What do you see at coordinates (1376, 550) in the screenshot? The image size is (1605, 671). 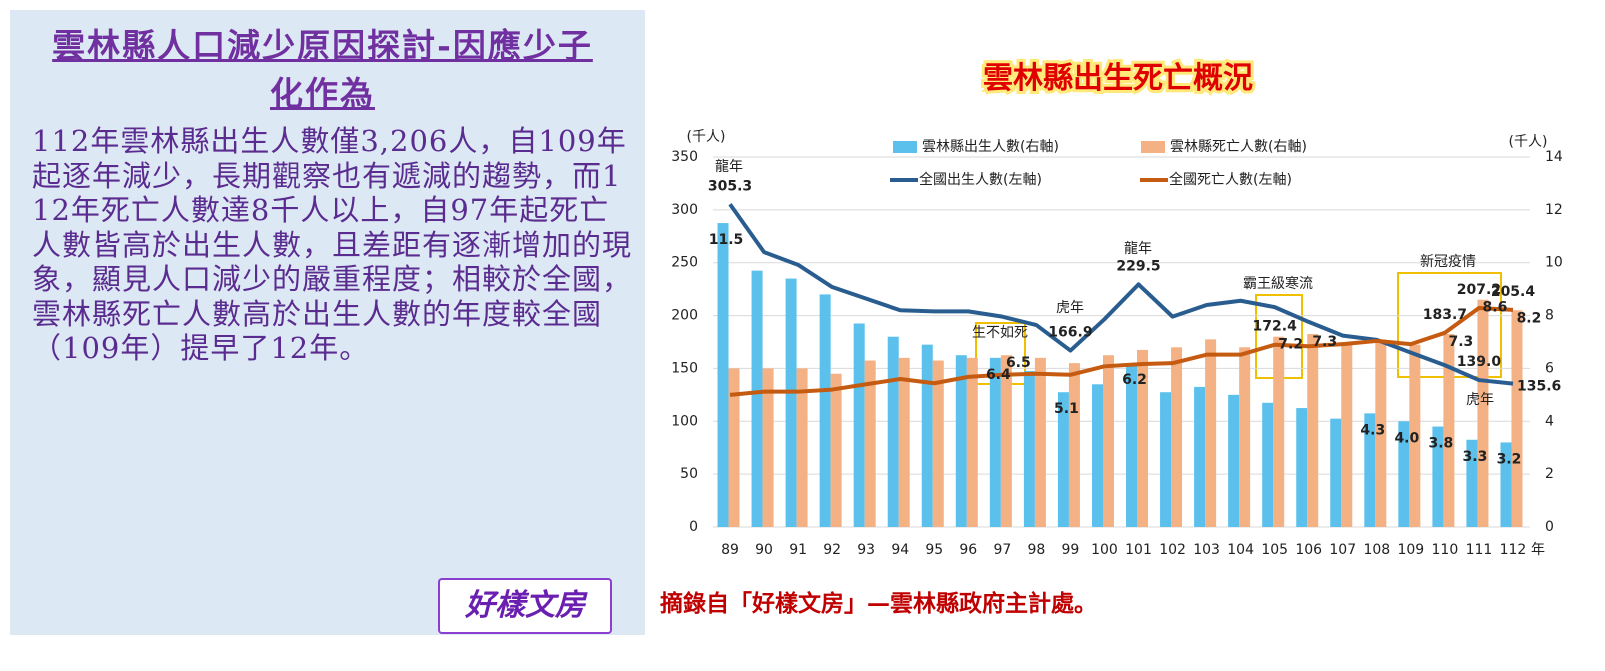 I see `x-tick-label: 108` at bounding box center [1376, 550].